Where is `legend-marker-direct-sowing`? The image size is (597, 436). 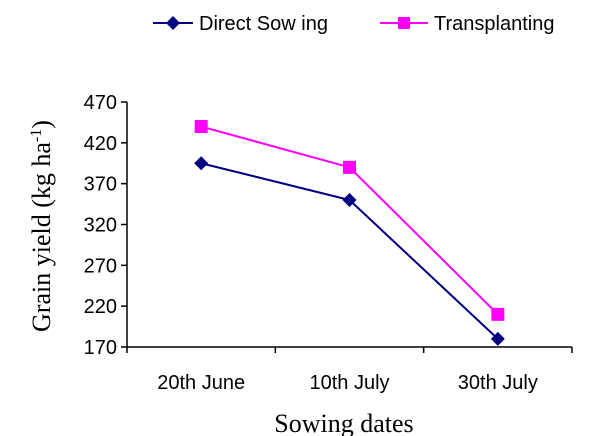
legend-marker-direct-sowing is located at coordinates (173, 23).